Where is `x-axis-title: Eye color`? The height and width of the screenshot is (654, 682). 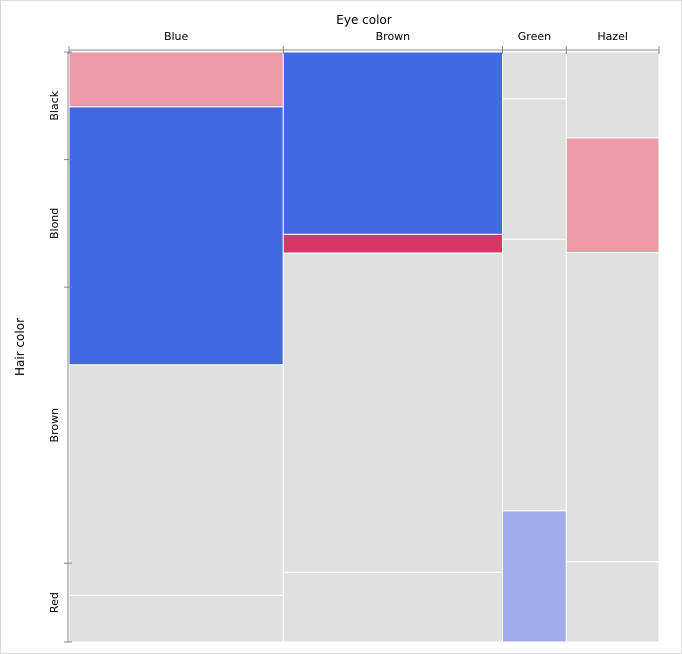
x-axis-title: Eye color is located at coordinates (363, 20).